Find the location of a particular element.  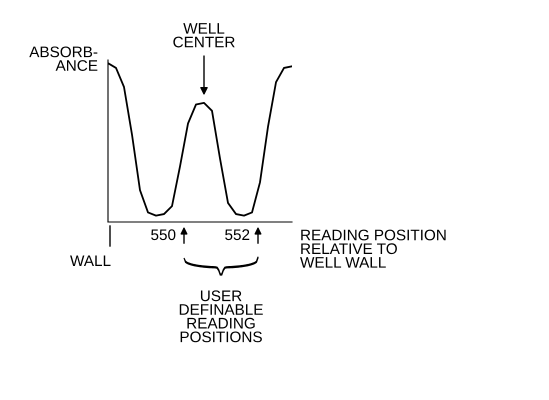

text: USER DEFINABLE READING POSITIONS is located at coordinates (221, 316).